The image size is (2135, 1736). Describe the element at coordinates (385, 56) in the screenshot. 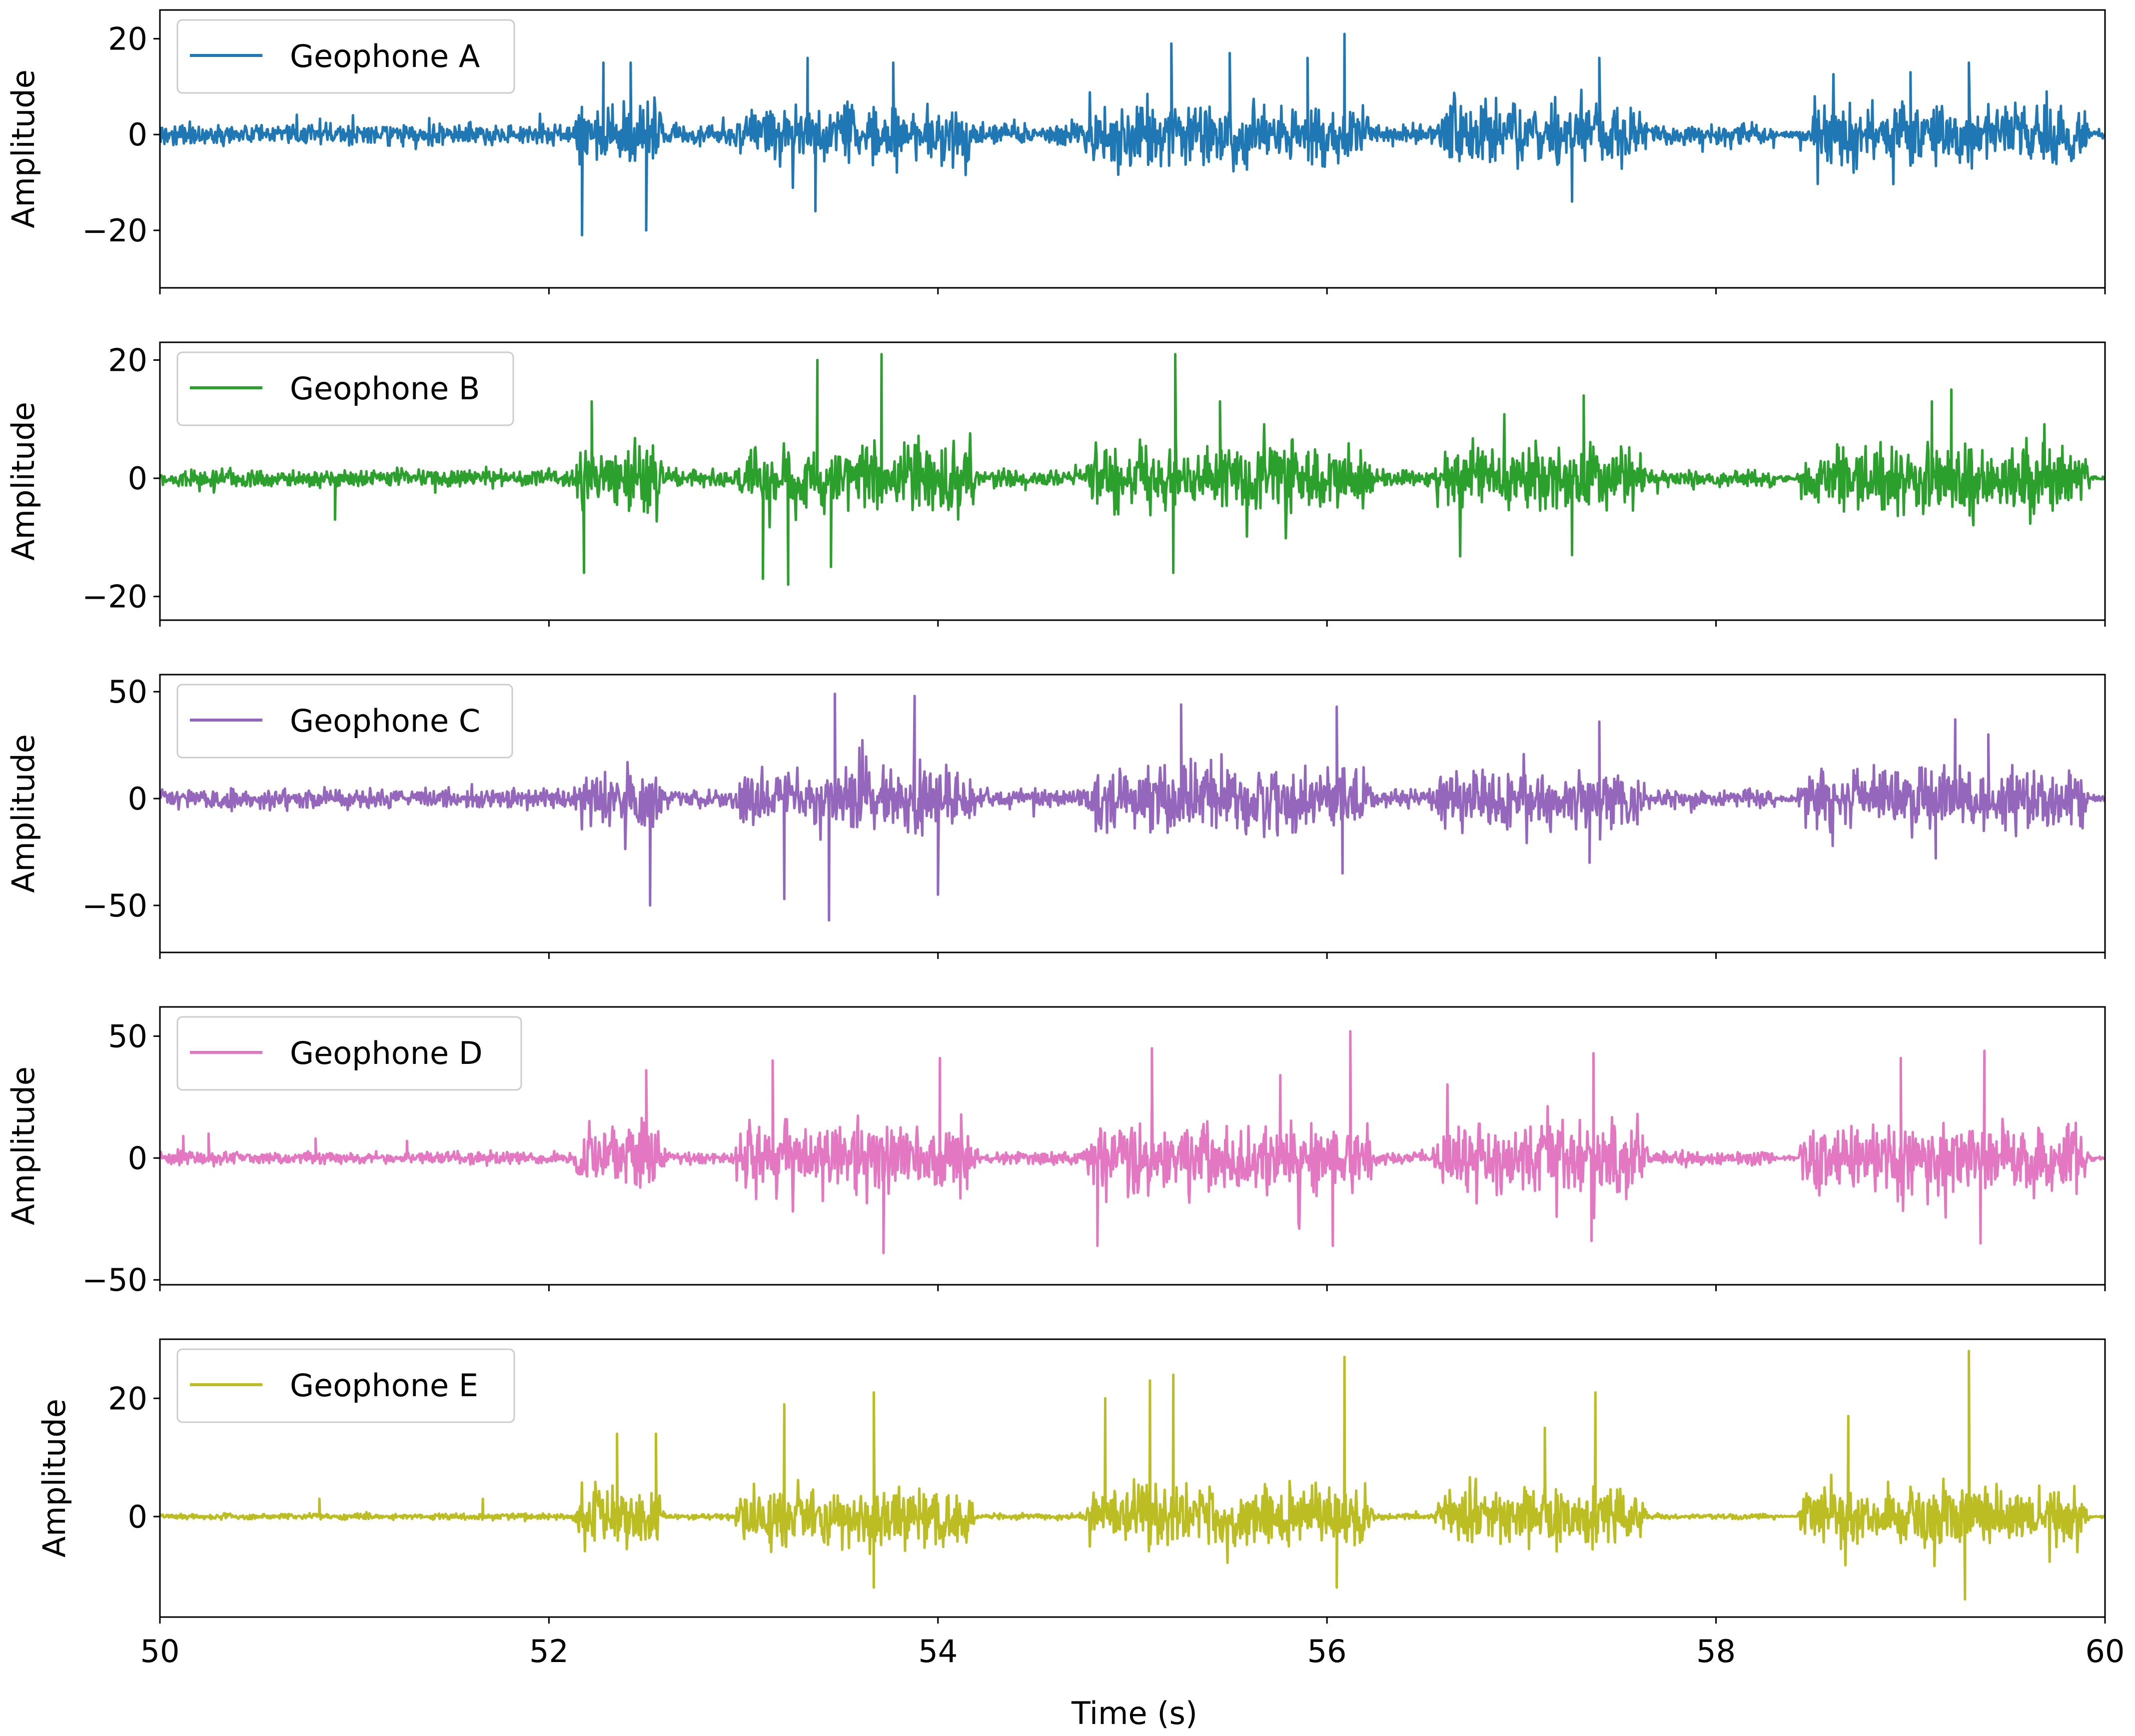

I see `legend-label-1: Geophone A` at that location.